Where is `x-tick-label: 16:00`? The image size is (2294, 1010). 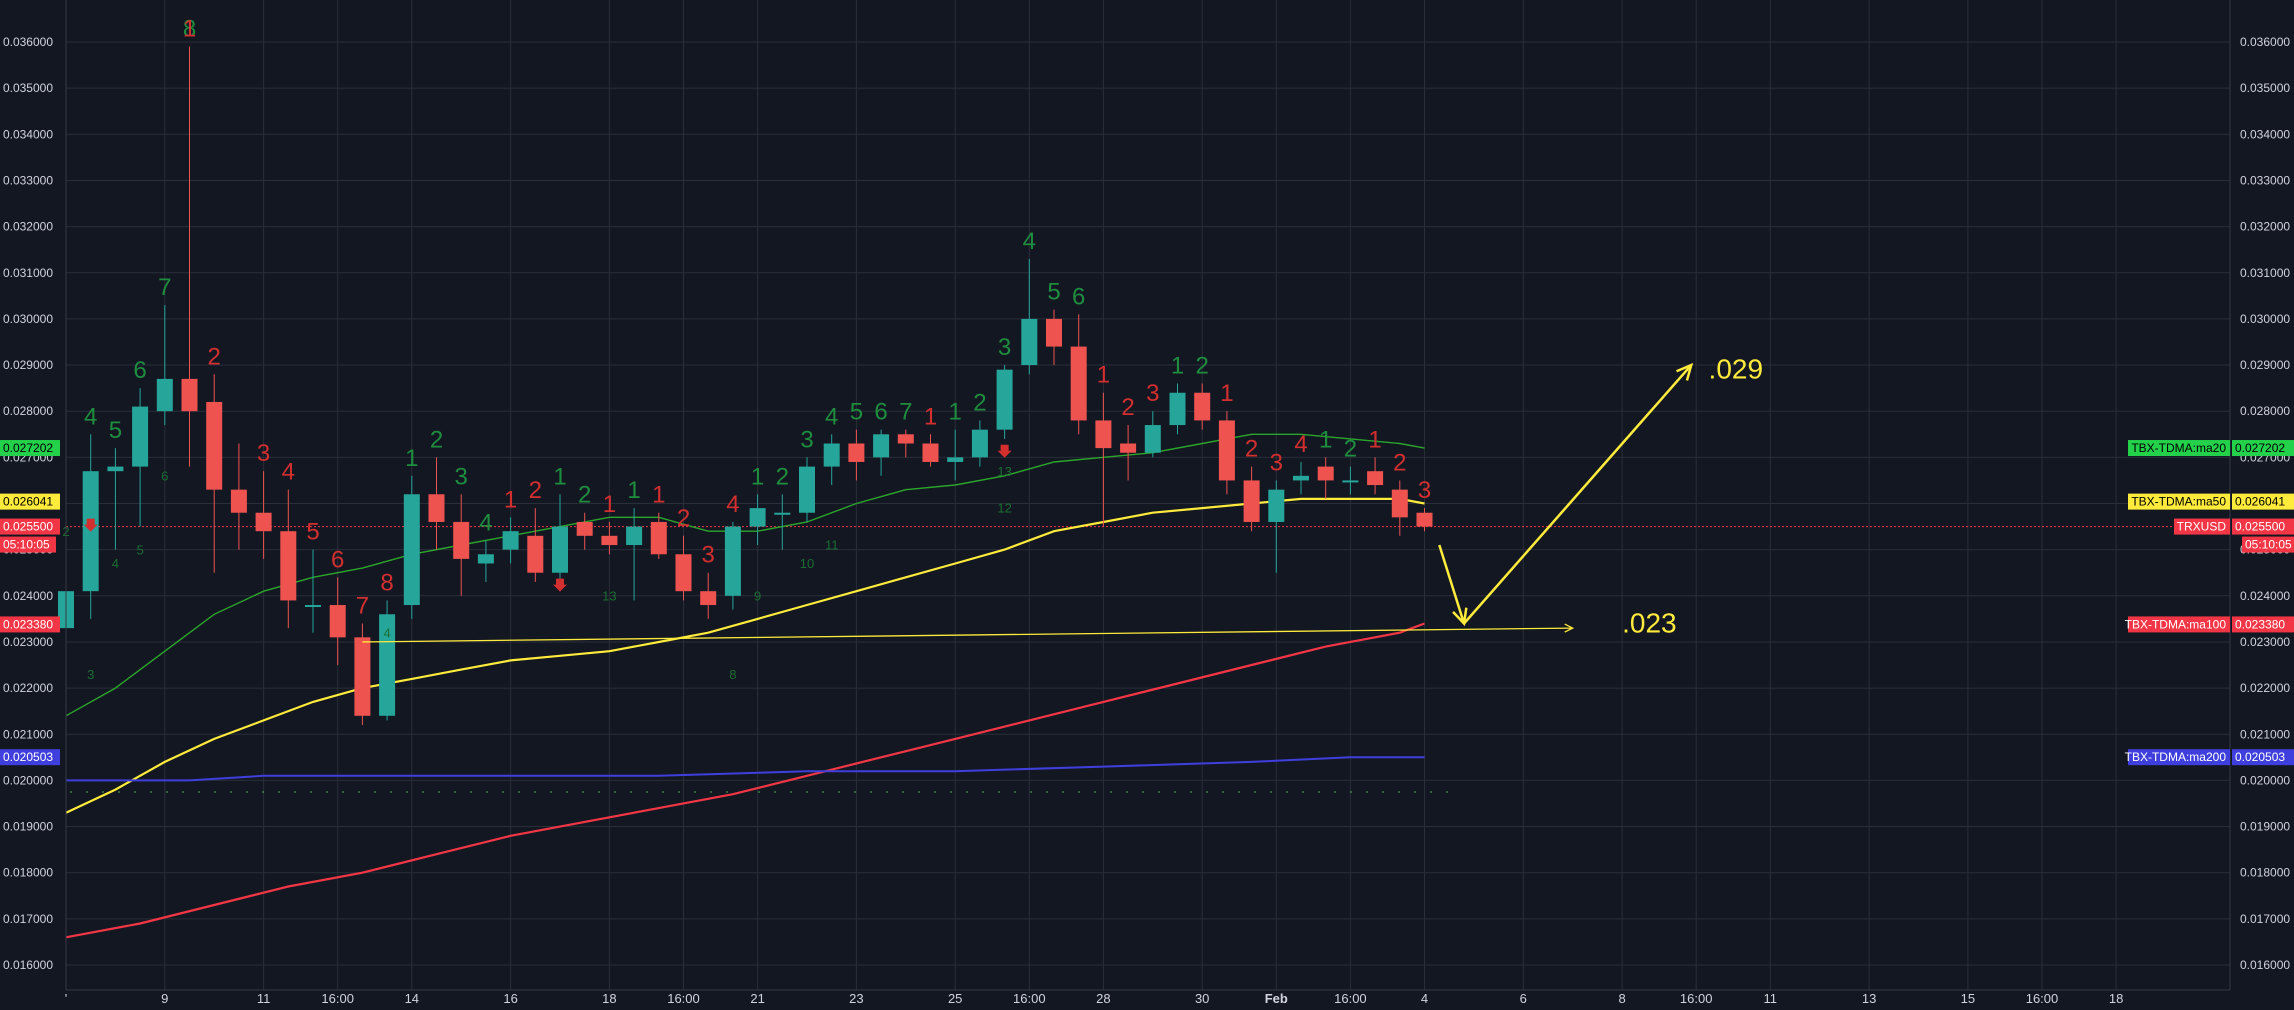
x-tick-label: 16:00 is located at coordinates (1696, 998).